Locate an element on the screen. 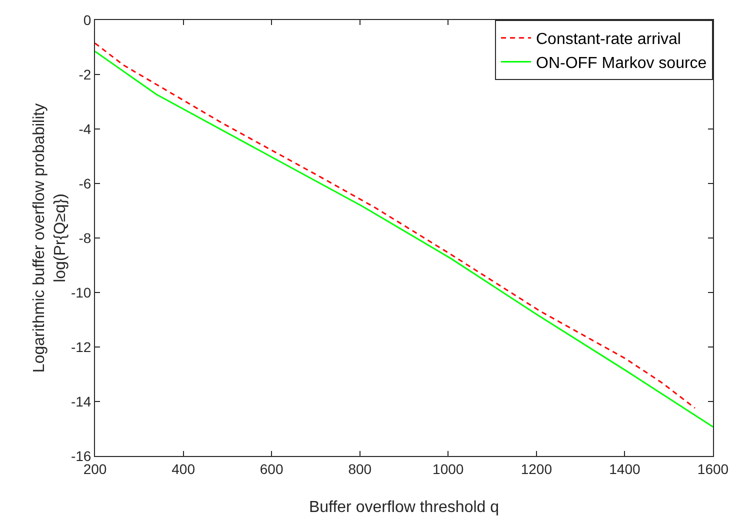 This screenshot has height=516, width=741. x-tick-label: 1200 is located at coordinates (536, 468).